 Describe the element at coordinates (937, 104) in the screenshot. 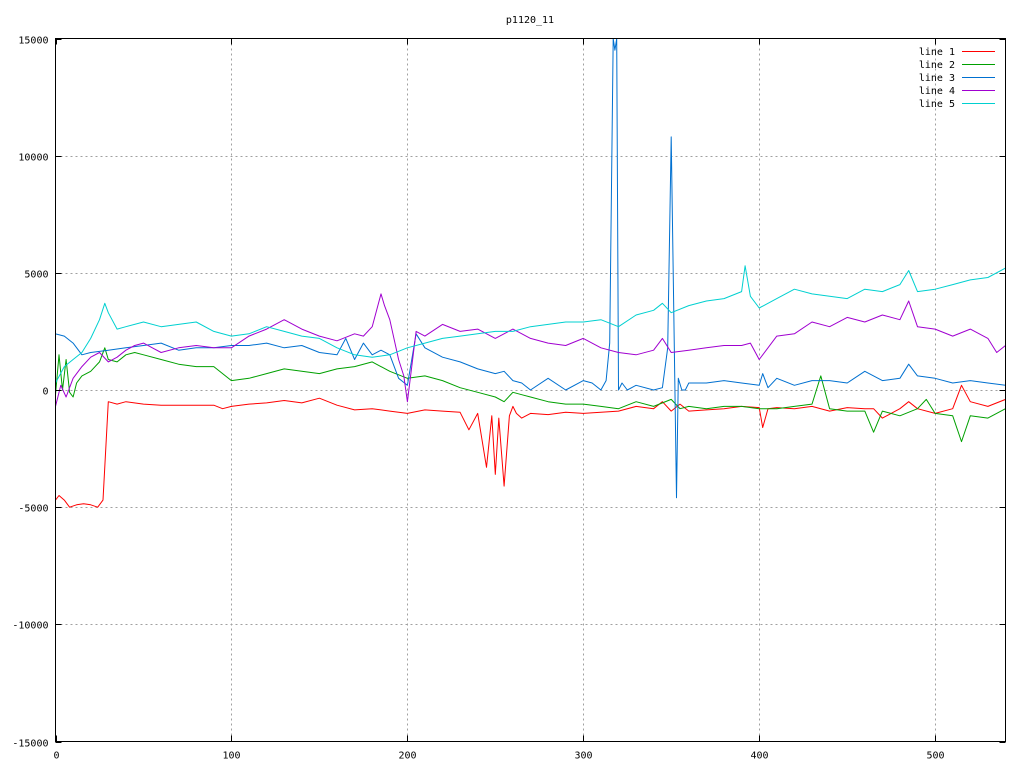

I see `legend-label: line 5` at that location.